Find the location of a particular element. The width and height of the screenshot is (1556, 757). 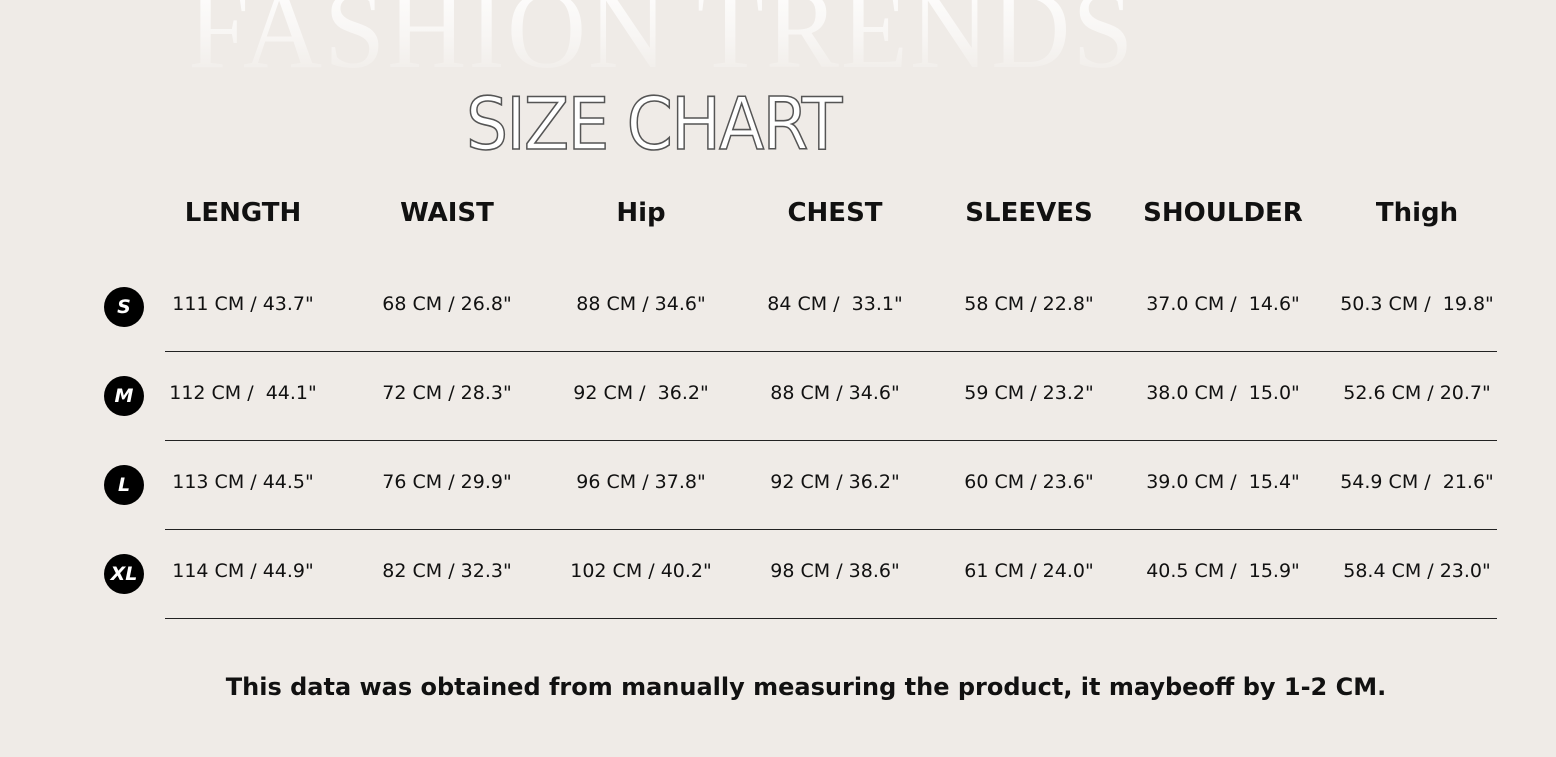

column-header: SHOULDER is located at coordinates (1223, 213).